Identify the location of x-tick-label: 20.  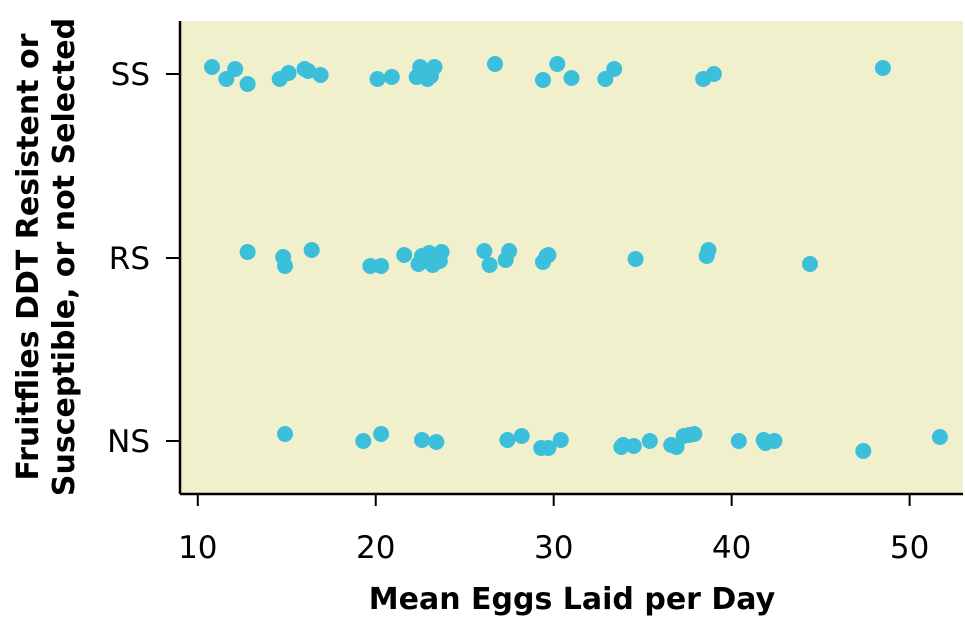
(375, 548).